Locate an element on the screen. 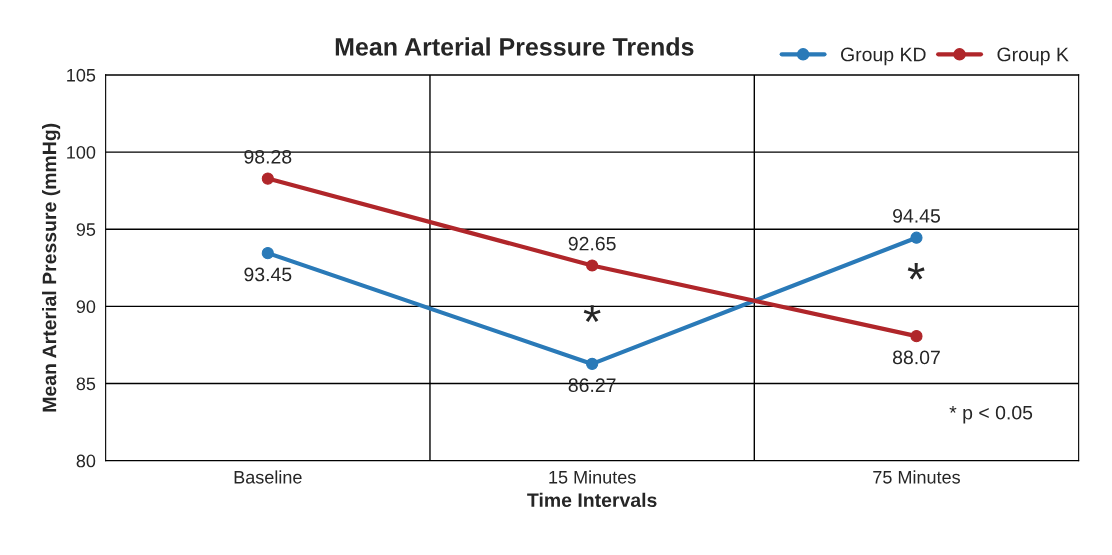 Image resolution: width=1112 pixels, height=555 pixels. y-tick-label: 85 is located at coordinates (86, 384).